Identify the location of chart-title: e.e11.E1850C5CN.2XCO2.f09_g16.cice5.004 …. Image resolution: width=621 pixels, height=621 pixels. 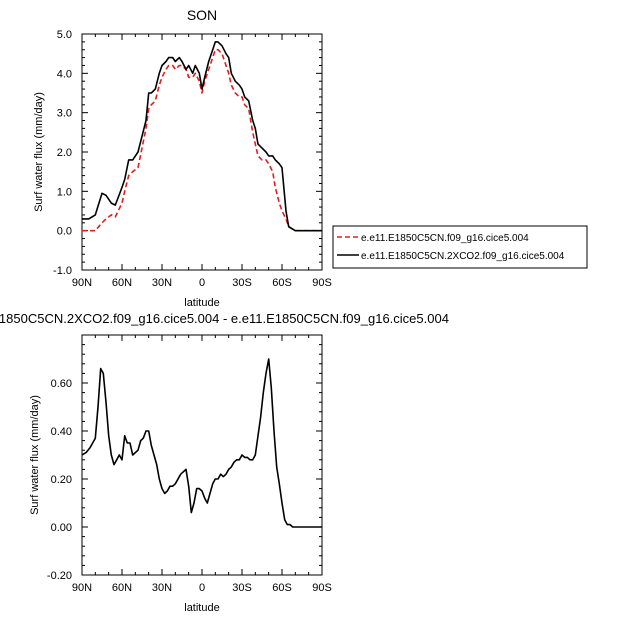
(224, 318).